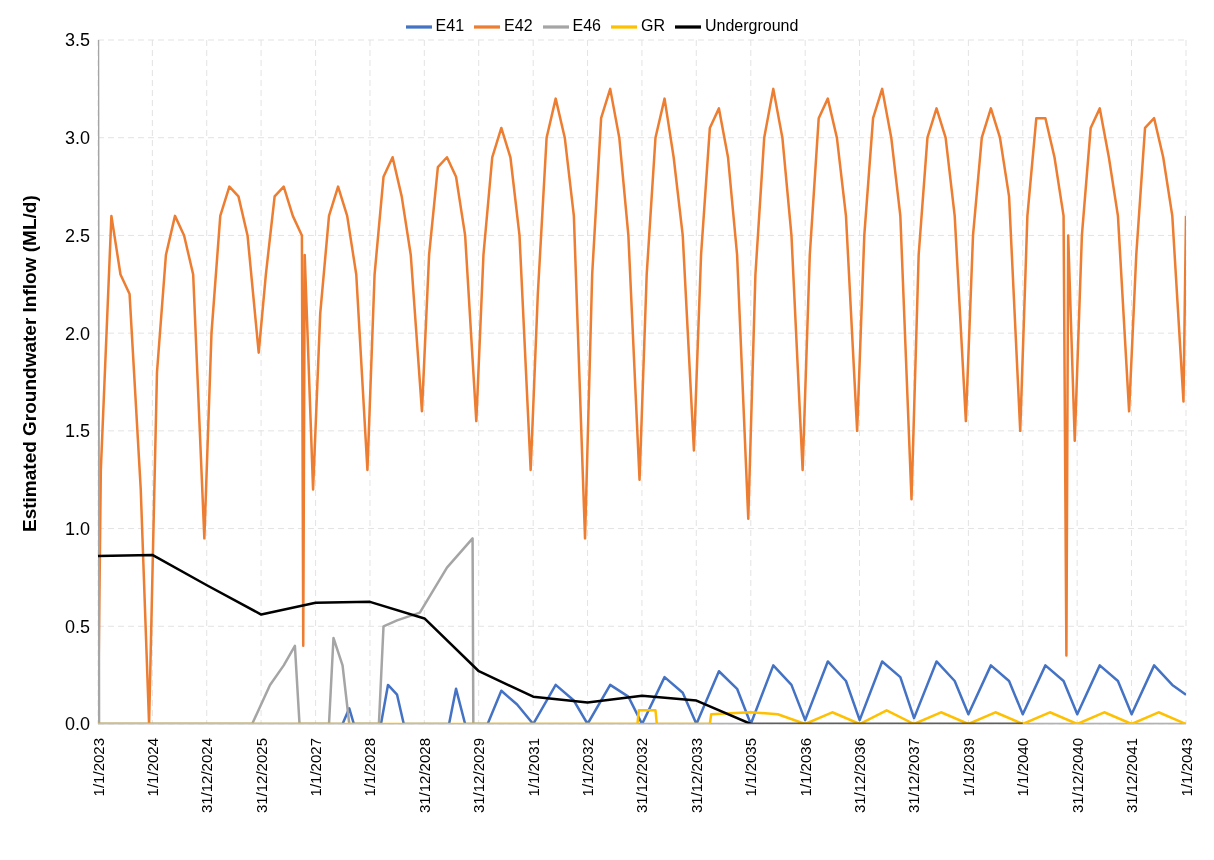  Describe the element at coordinates (77, 40) in the screenshot. I see `y-tick-label: 3.5` at that location.